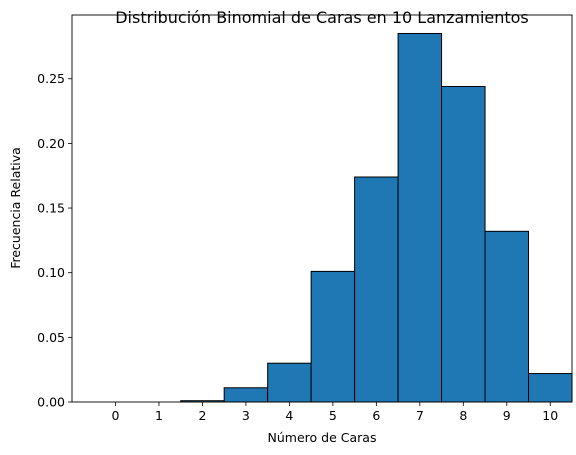  What do you see at coordinates (202, 415) in the screenshot?
I see `x-tick-label: 2` at bounding box center [202, 415].